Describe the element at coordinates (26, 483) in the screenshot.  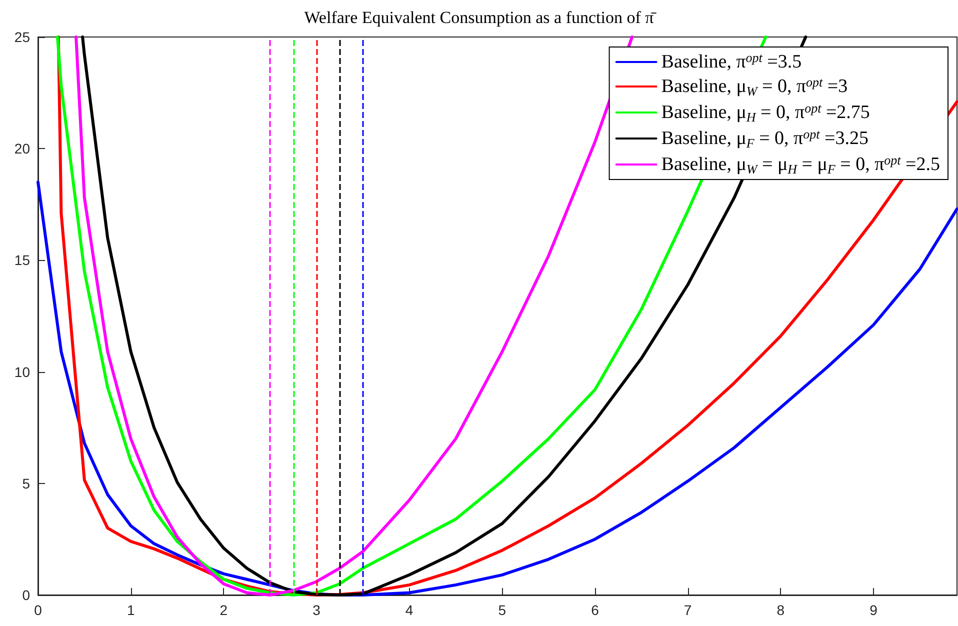
I see `y-tick-label: 5` at that location.